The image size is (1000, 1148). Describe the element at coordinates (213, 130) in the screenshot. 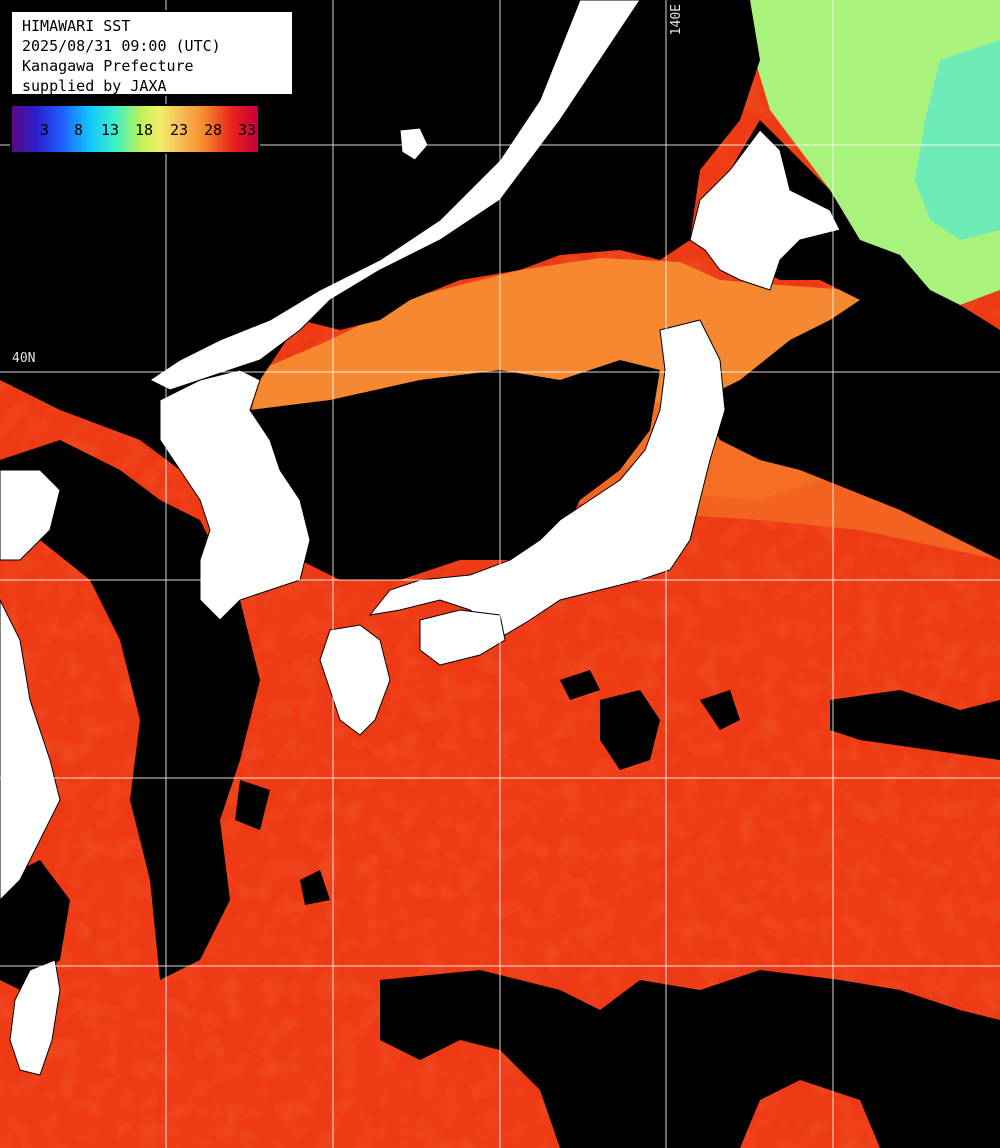

I see `legend-tick: 28` at that location.